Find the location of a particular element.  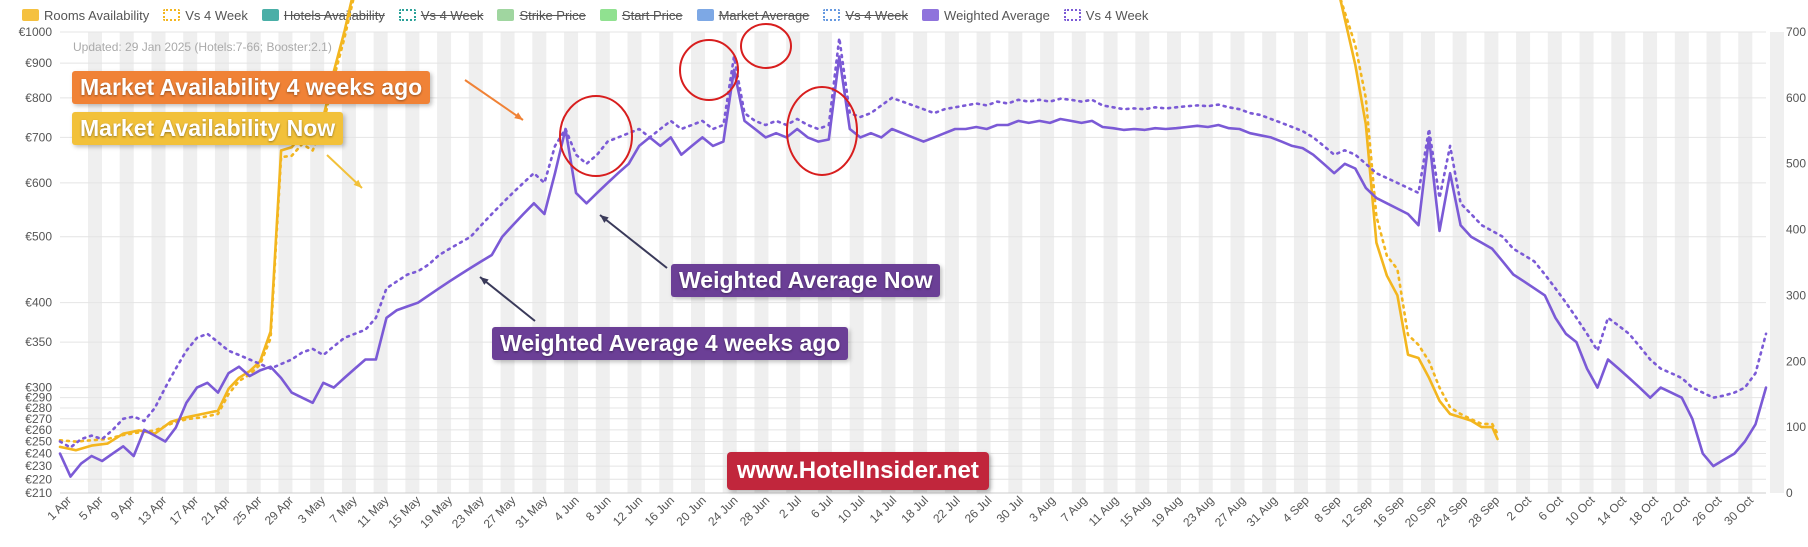

x-tick-label: 24 Jun is located at coordinates (722, 510).